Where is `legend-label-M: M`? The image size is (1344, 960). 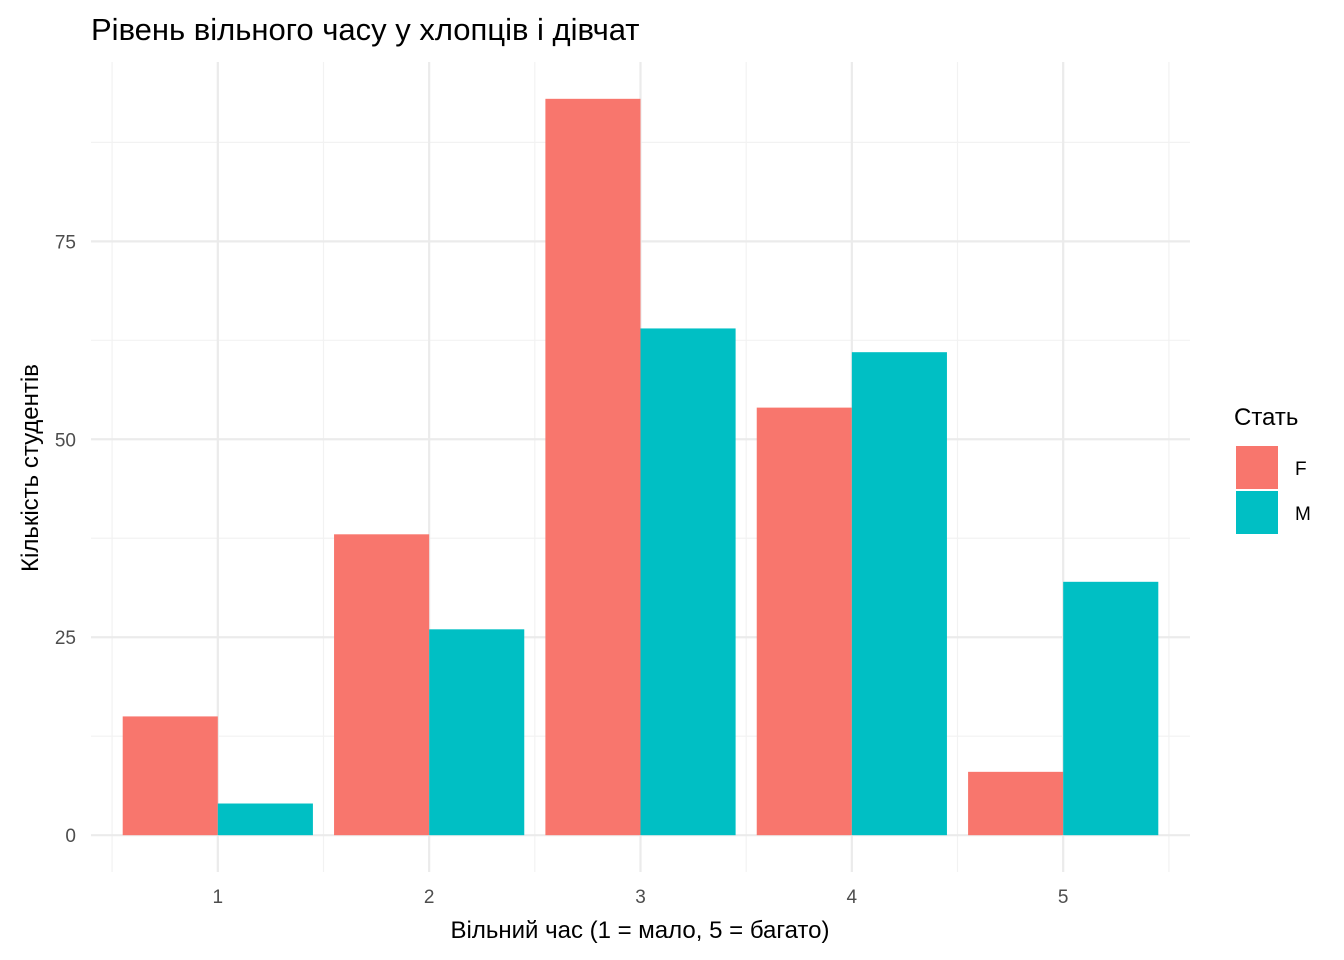
legend-label-M: M is located at coordinates (1303, 514).